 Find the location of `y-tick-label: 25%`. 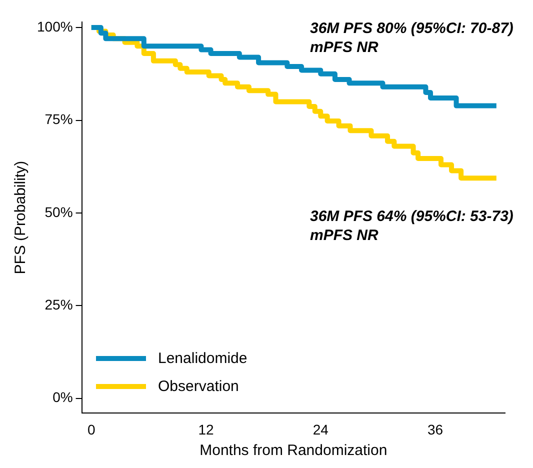

y-tick-label: 25% is located at coordinates (58, 304).